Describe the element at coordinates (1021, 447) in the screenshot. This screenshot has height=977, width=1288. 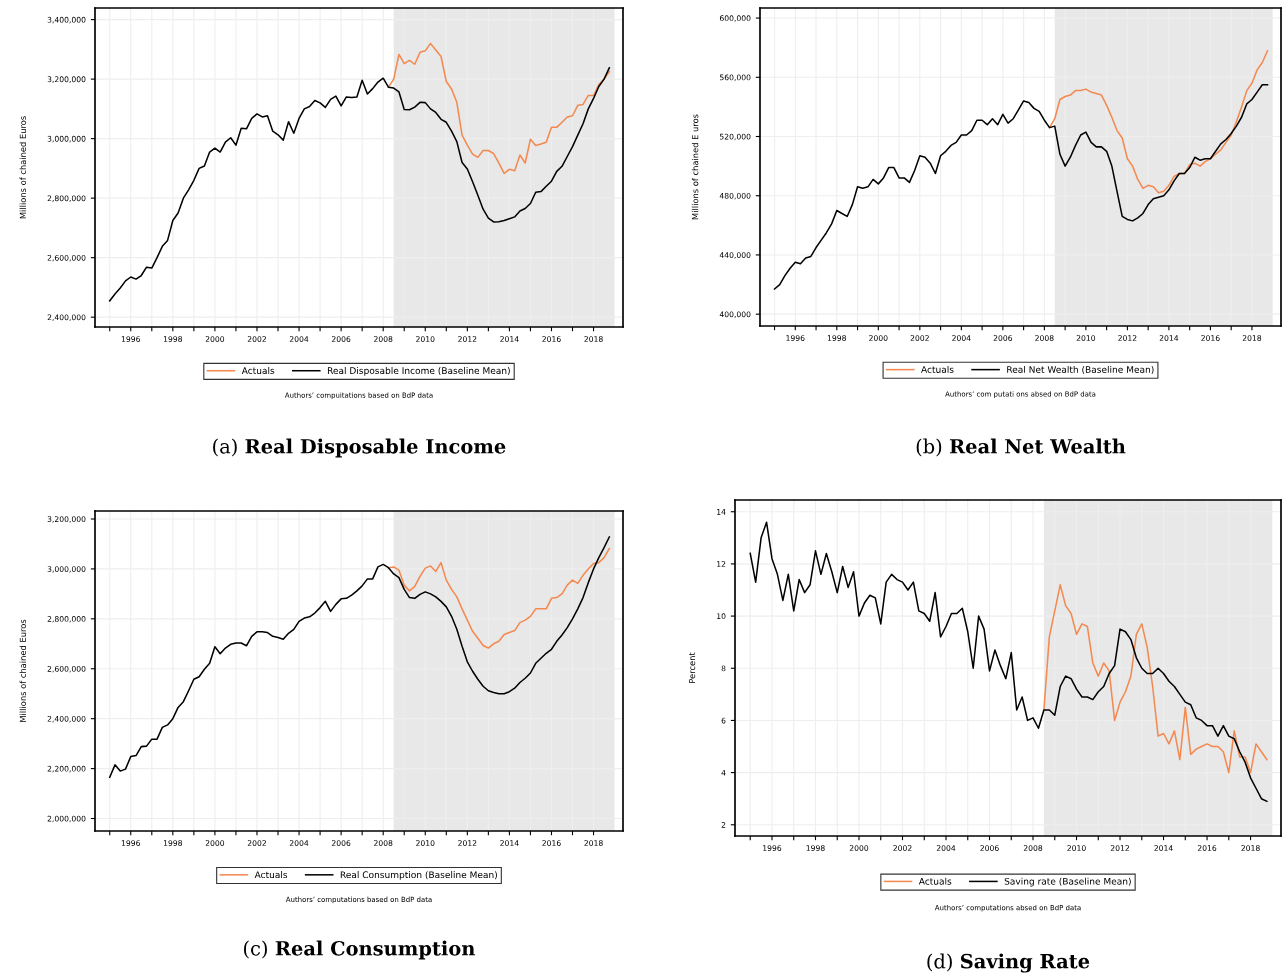
I see `text: (b) Real Net Wealth` at that location.